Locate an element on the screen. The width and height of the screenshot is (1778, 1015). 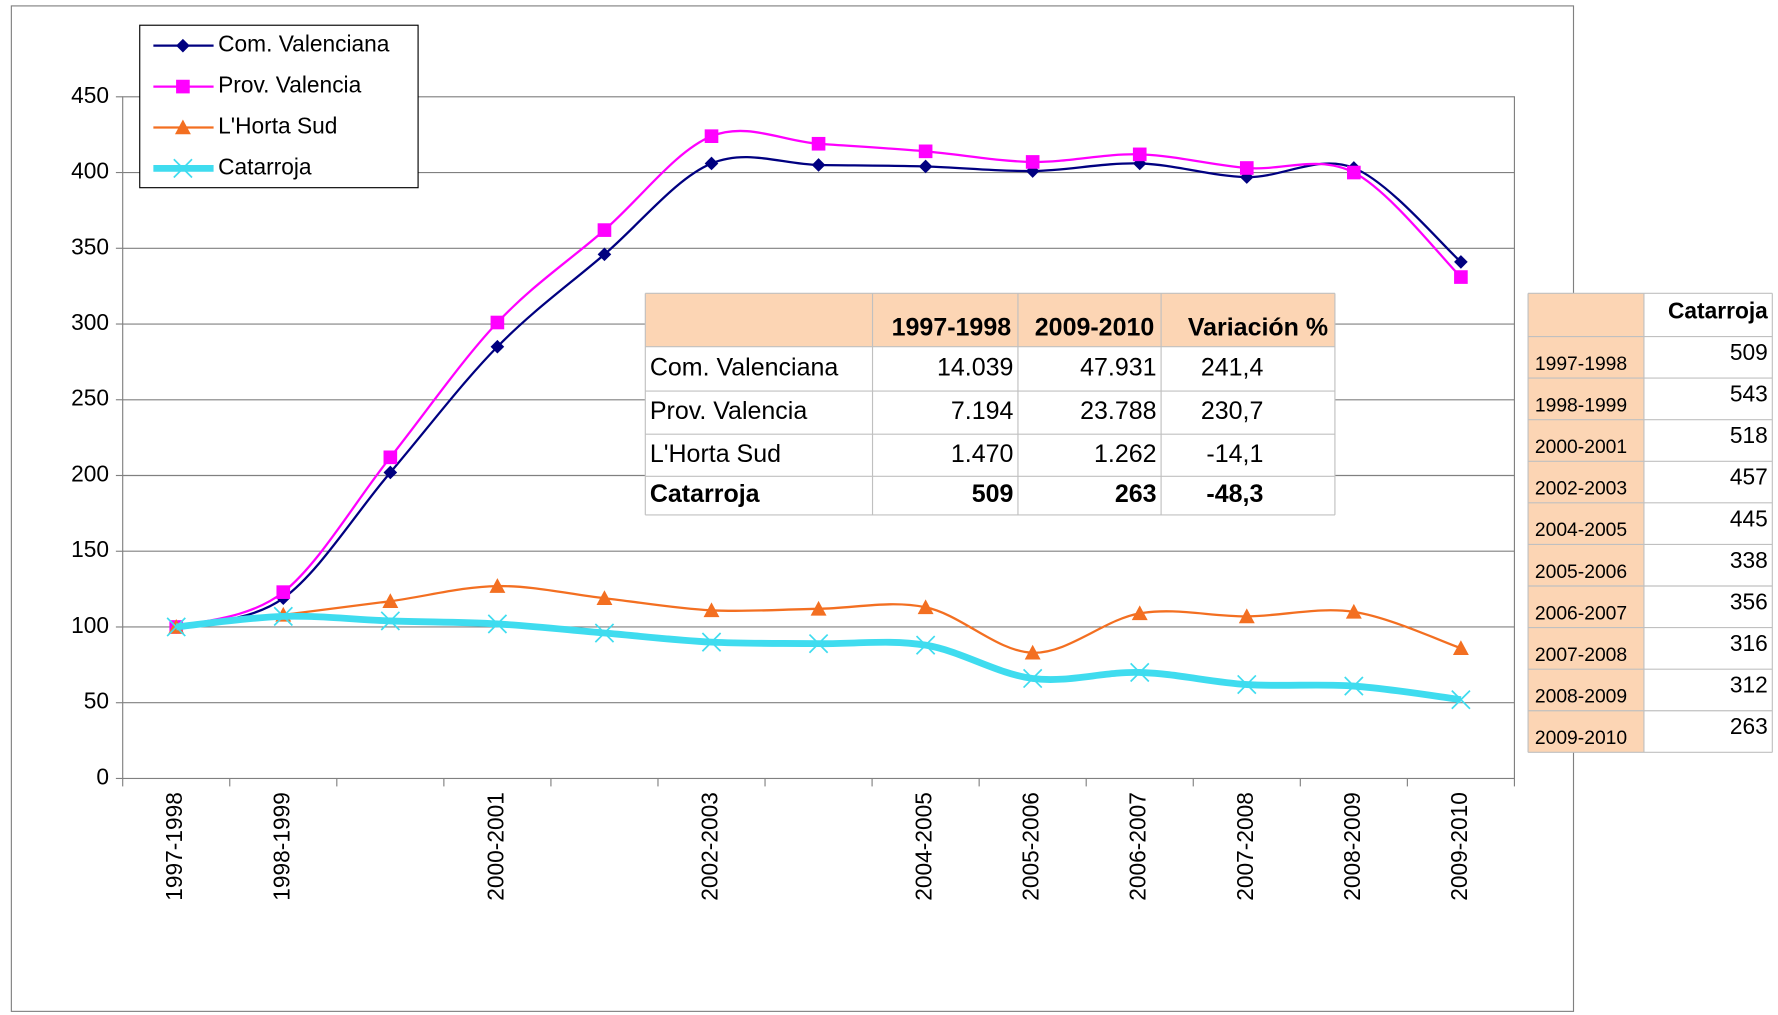
table-cell: 263 is located at coordinates (1136, 494).